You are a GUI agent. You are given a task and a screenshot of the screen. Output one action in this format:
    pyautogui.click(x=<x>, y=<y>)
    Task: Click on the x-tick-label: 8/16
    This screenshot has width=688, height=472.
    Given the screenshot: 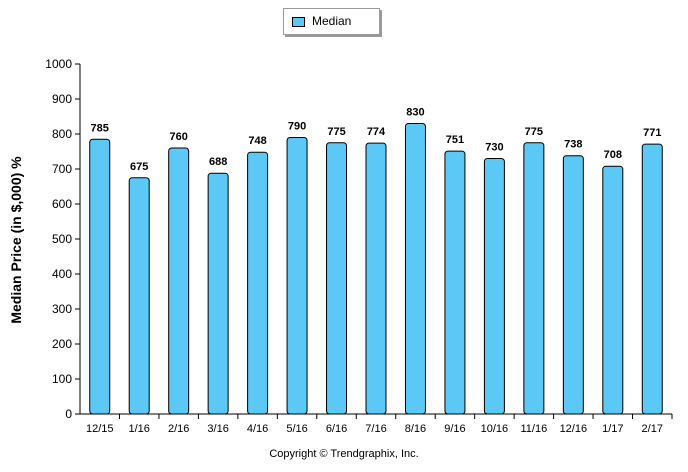 What is the action you would take?
    pyautogui.click(x=415, y=429)
    